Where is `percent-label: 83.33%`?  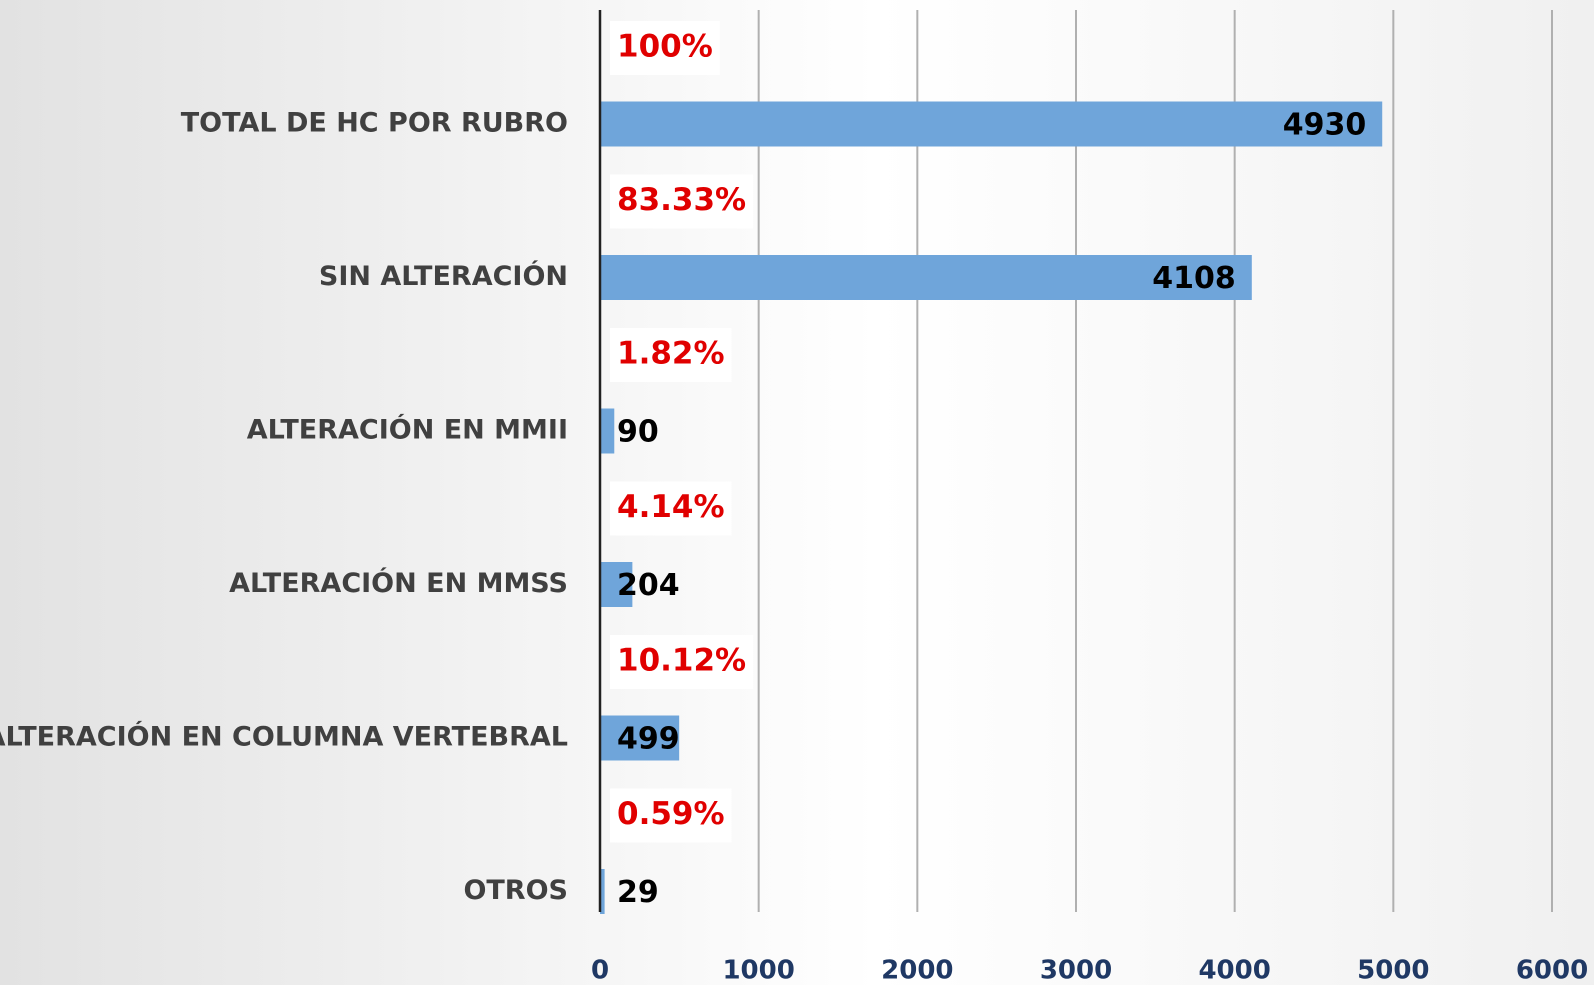 percent-label: 83.33% is located at coordinates (681, 200).